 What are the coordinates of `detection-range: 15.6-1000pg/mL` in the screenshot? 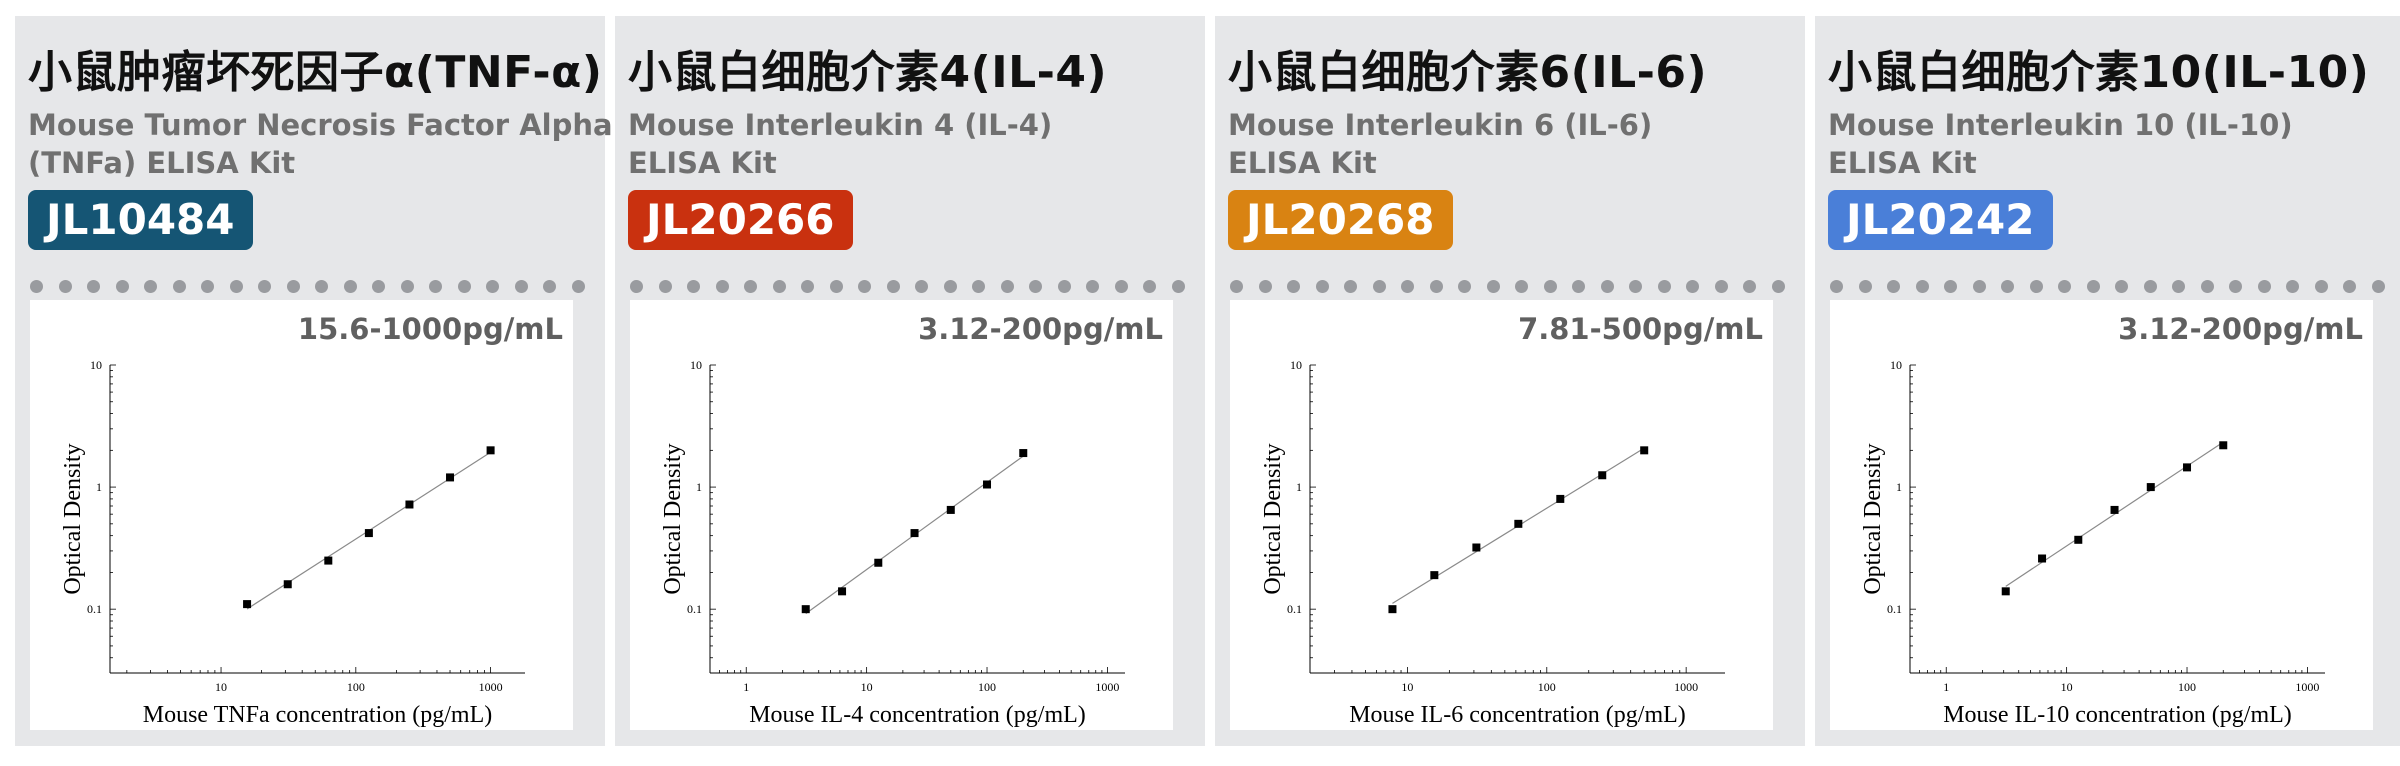 It's located at (430, 329).